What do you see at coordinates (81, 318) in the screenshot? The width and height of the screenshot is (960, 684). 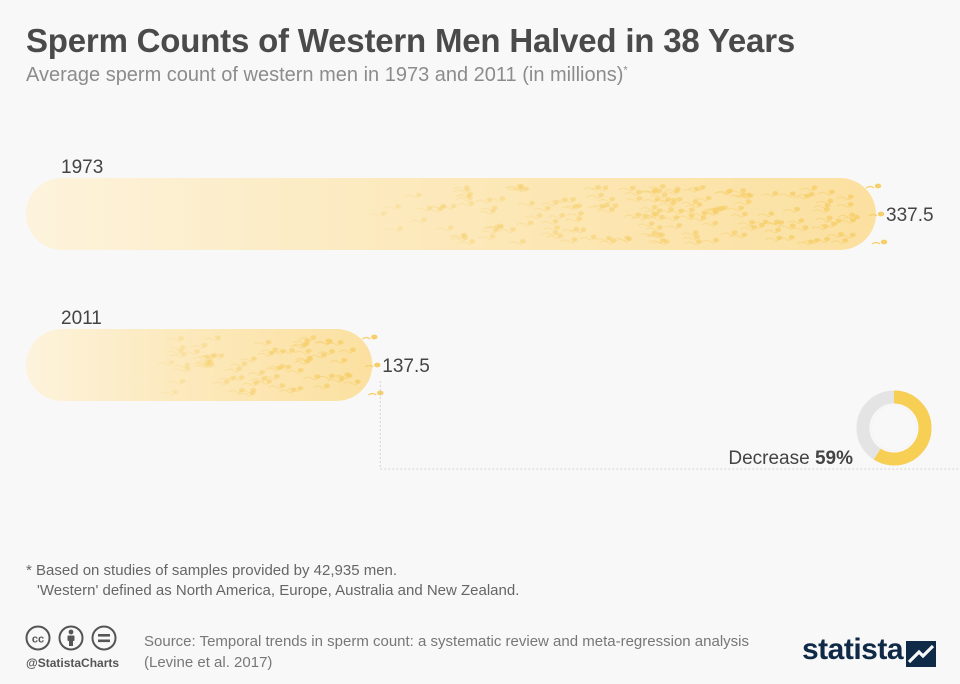 I see `category-label: 2011` at bounding box center [81, 318].